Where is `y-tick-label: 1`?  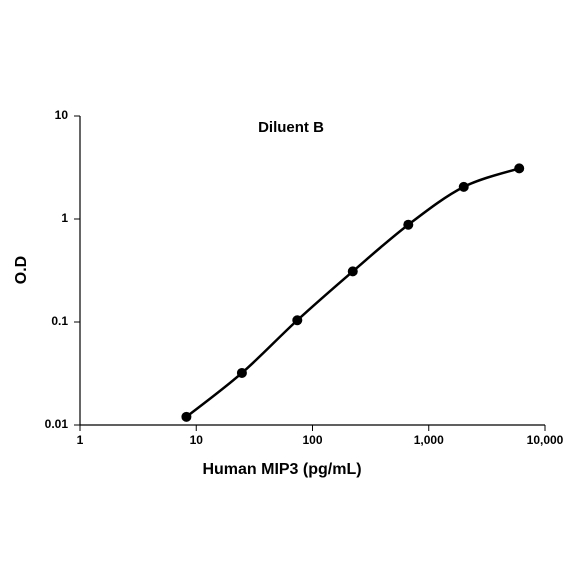
y-tick-label: 1 is located at coordinates (64, 218).